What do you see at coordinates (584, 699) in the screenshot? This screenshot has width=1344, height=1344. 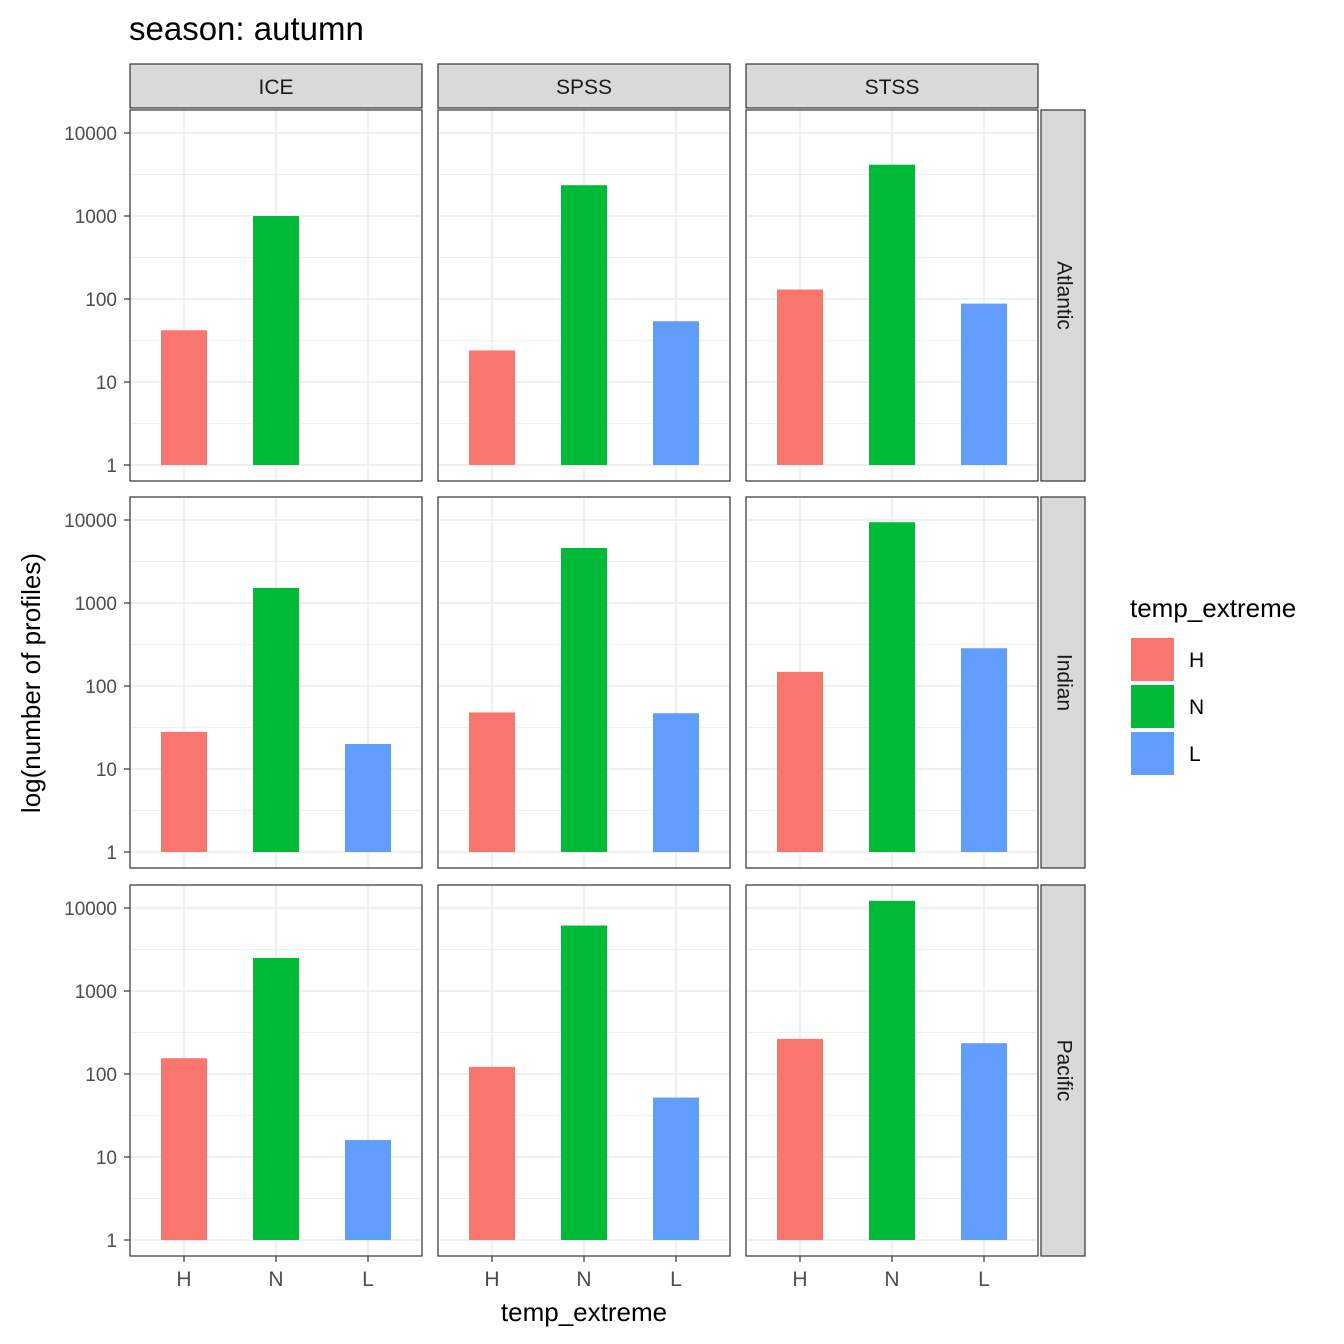 I see `bar-spss-indian-n` at bounding box center [584, 699].